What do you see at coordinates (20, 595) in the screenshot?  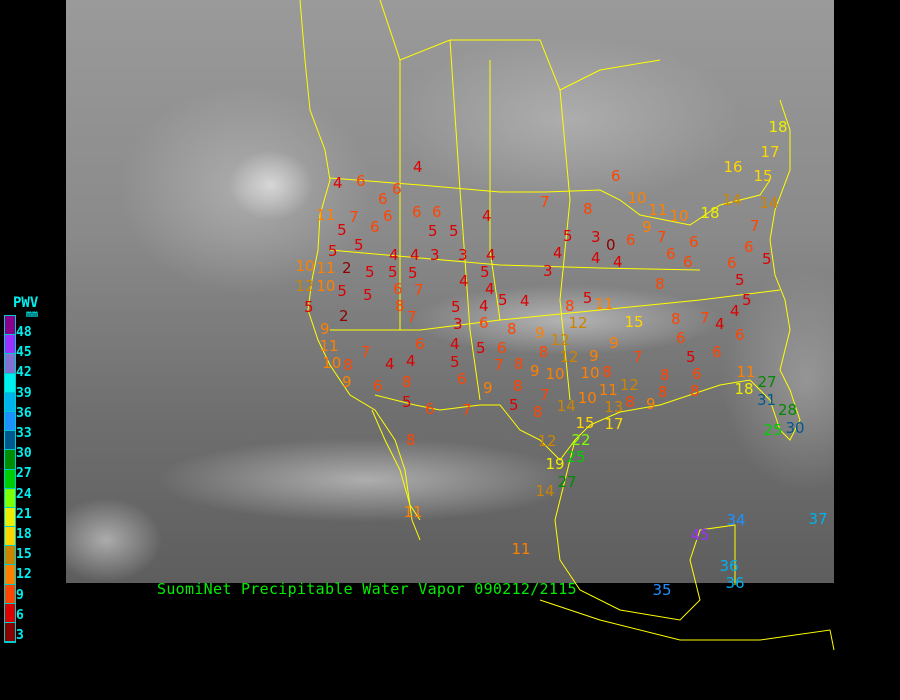 I see `legend-label: 9` at bounding box center [20, 595].